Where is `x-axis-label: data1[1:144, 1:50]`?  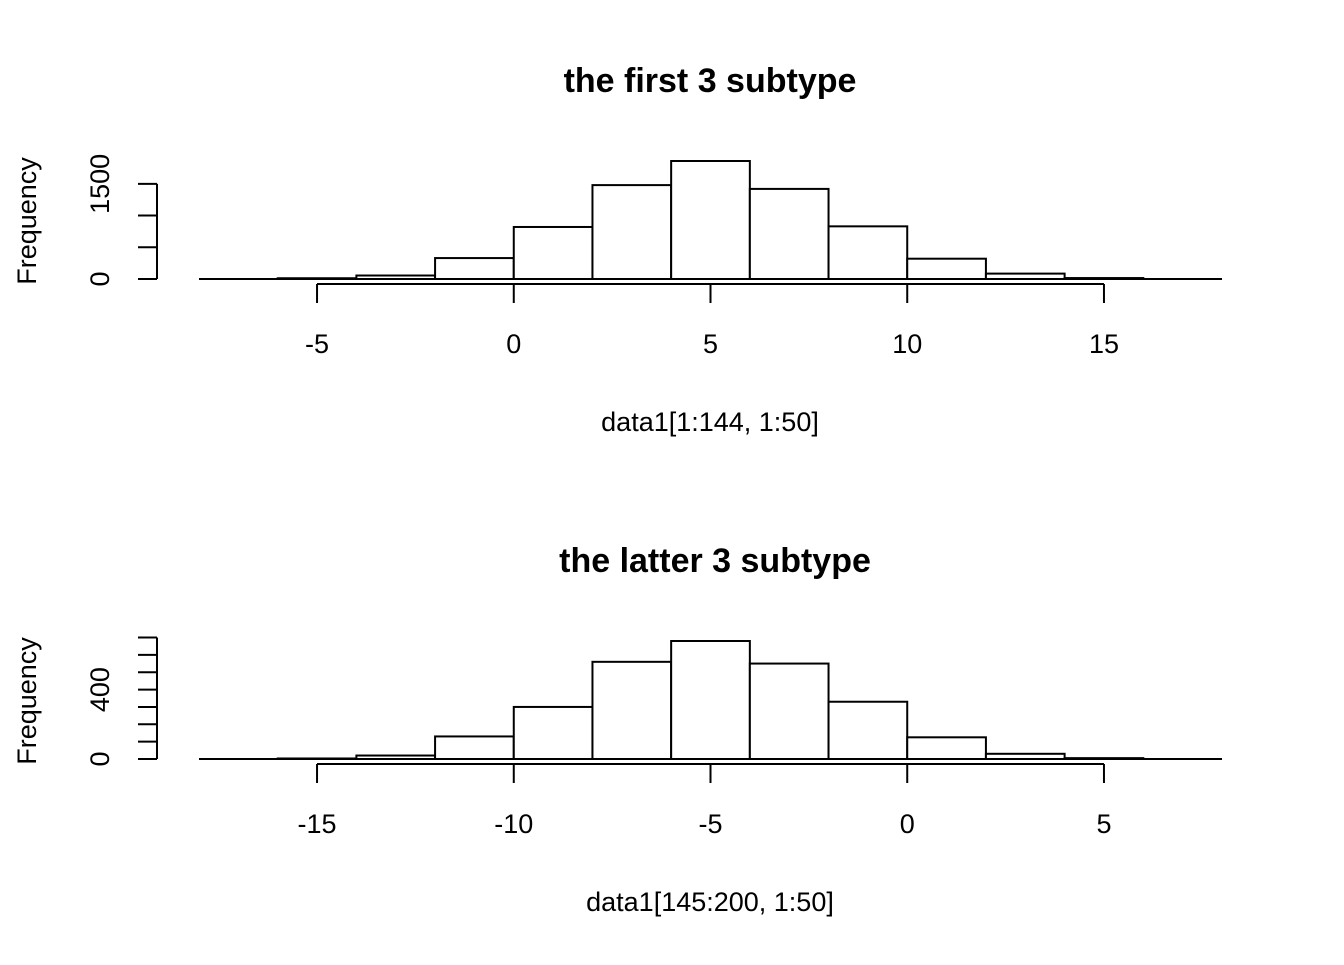 x-axis-label: data1[1:144, 1:50] is located at coordinates (710, 422).